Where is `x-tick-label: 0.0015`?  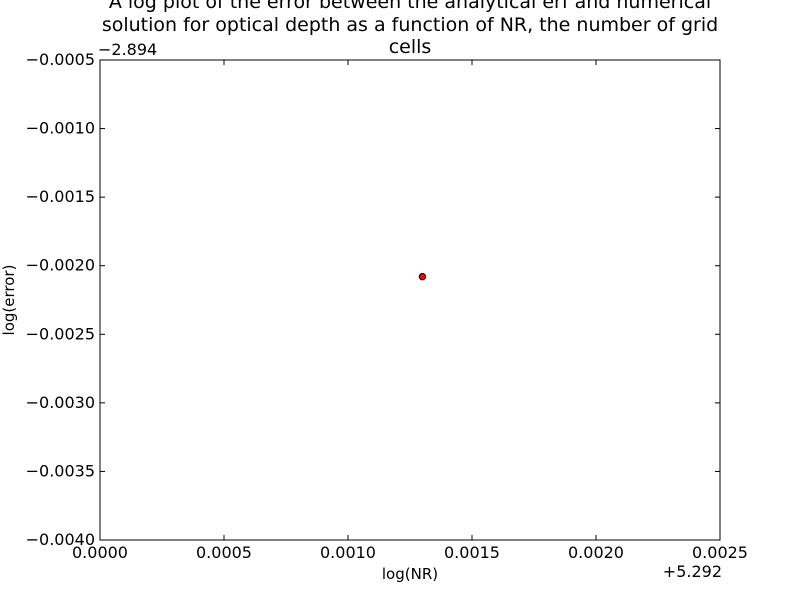
x-tick-label: 0.0015 is located at coordinates (472, 552).